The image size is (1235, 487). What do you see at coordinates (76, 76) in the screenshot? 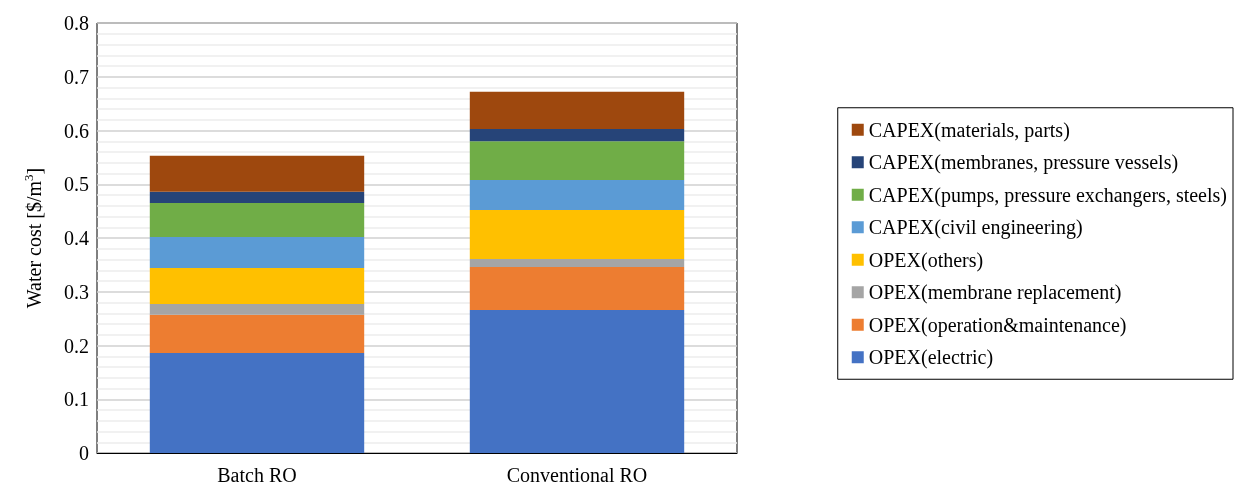
I see `y-tick-label: 0.7` at bounding box center [76, 76].